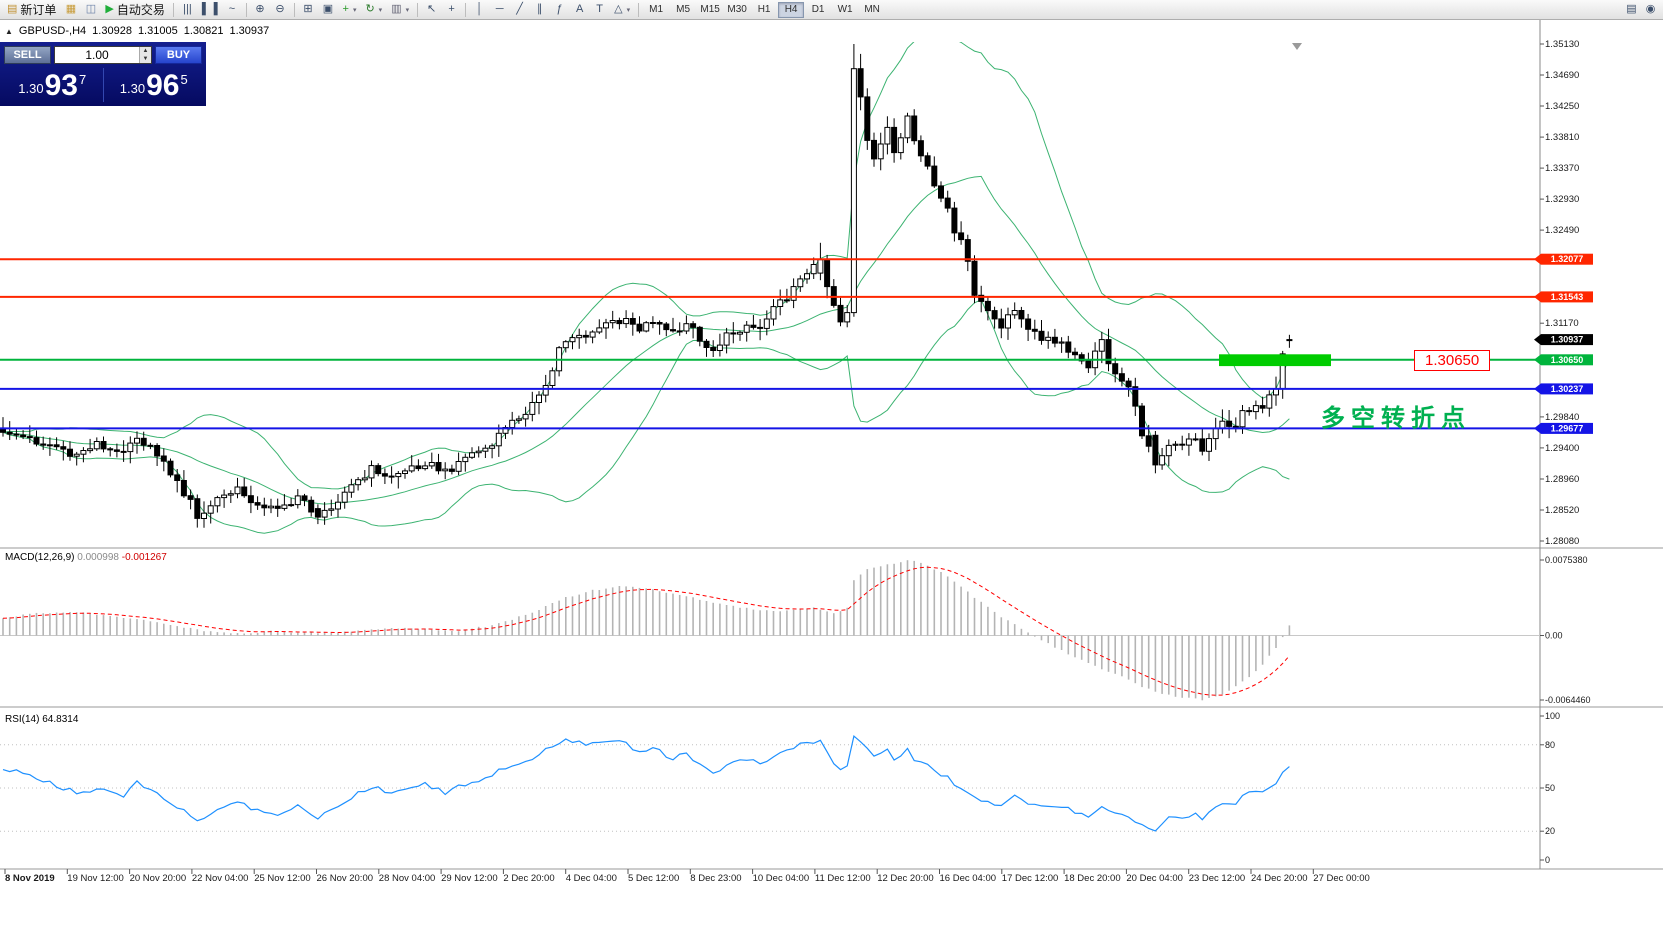 Image resolution: width=1663 pixels, height=944 pixels. What do you see at coordinates (653, 878) in the screenshot?
I see `time-axis-label: 5 Dec 12:00` at bounding box center [653, 878].